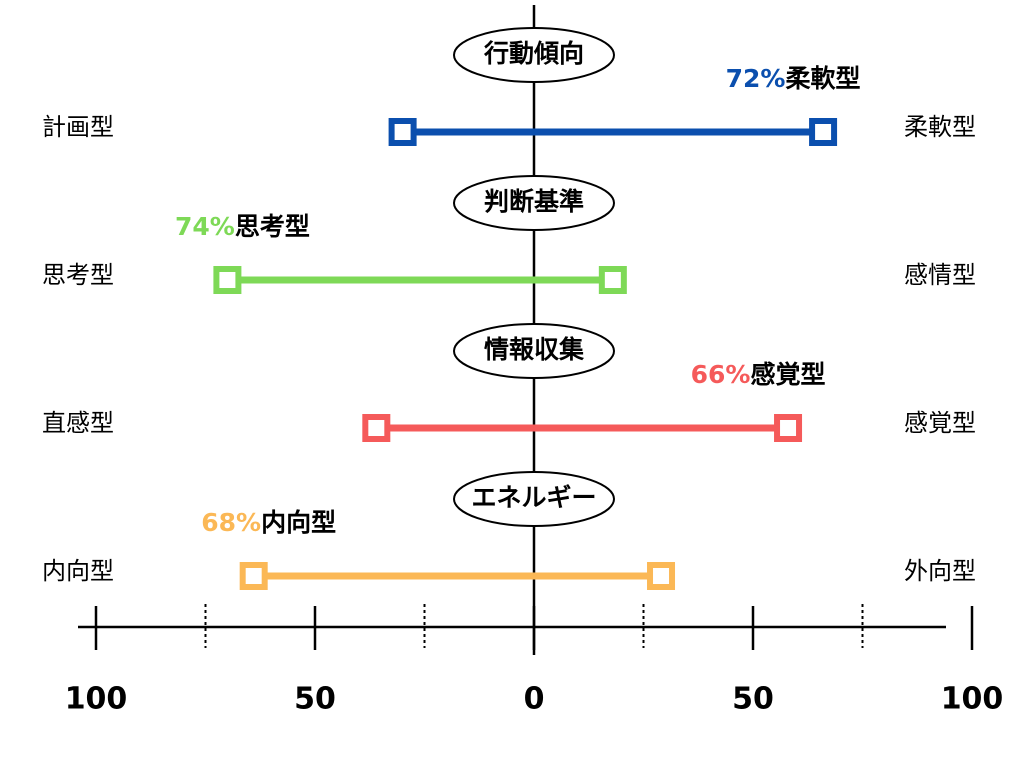  I want to click on x-tick-label: 0, so click(534, 699).